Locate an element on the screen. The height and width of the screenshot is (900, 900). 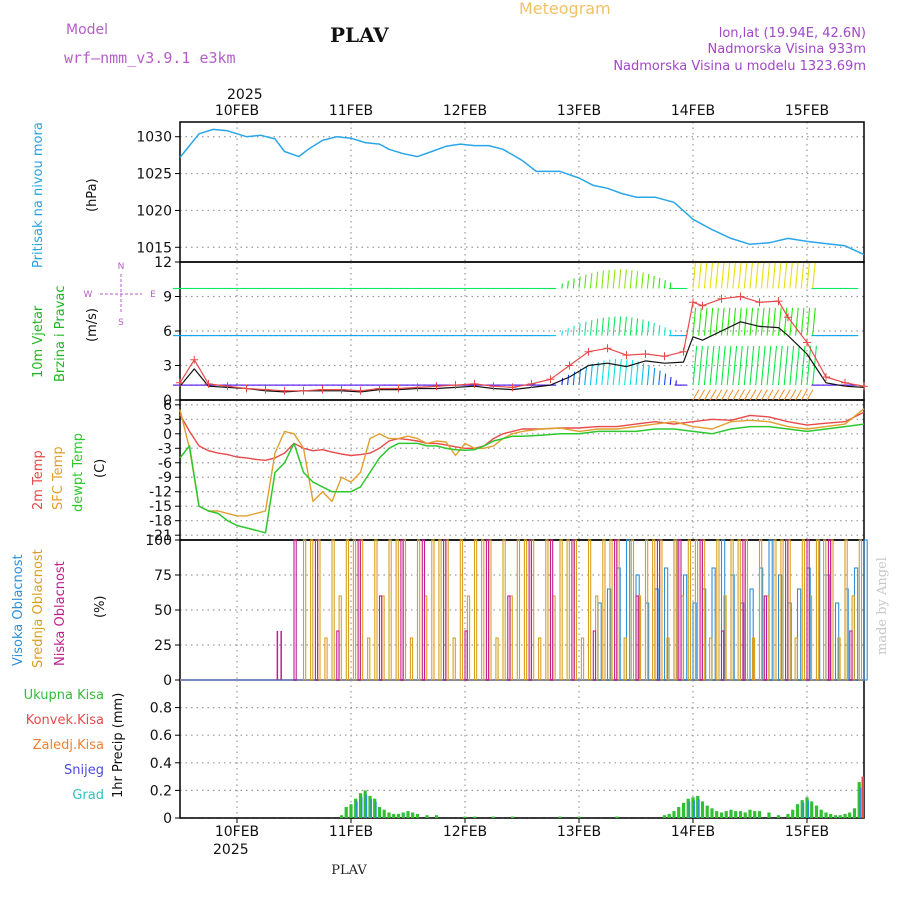
temp-title-c: dewpt Temp is located at coordinates (78, 472).